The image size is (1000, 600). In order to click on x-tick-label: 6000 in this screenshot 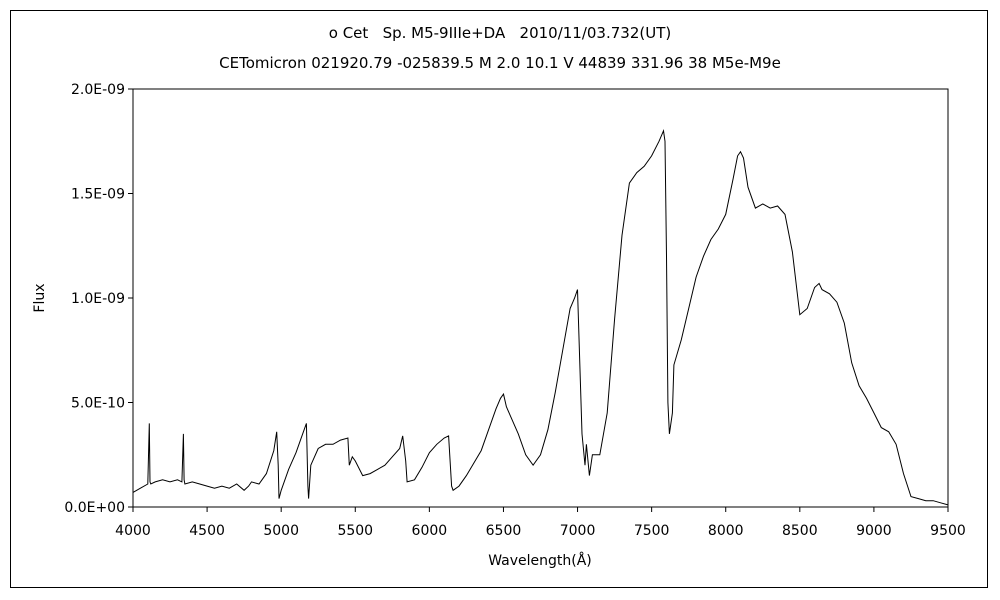, I will do `click(430, 531)`.